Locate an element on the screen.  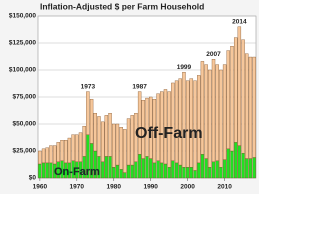
annotation: 1973 is located at coordinates (88, 86).